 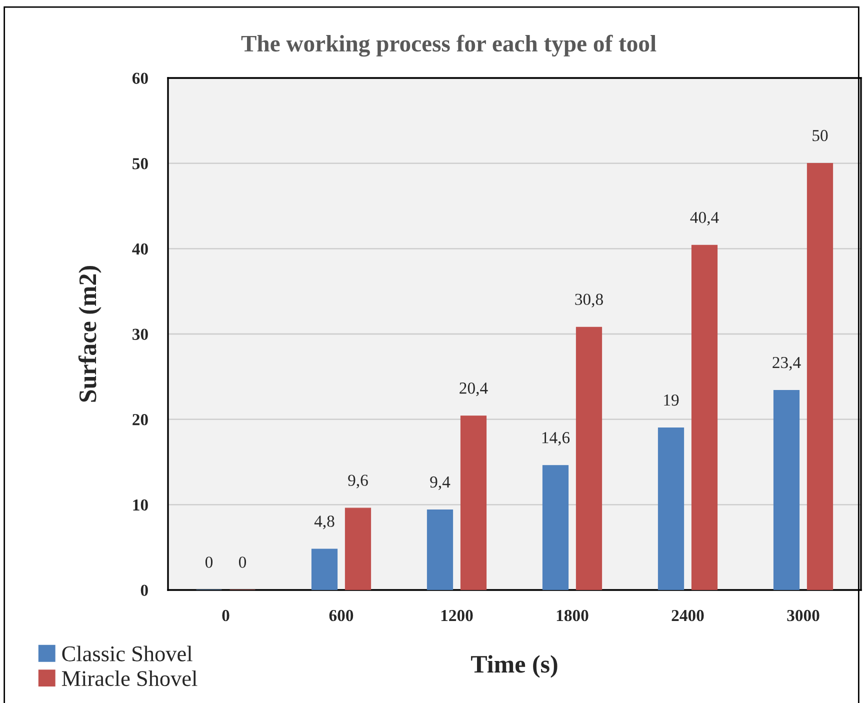 I want to click on data-label: 9,4, so click(x=440, y=483).